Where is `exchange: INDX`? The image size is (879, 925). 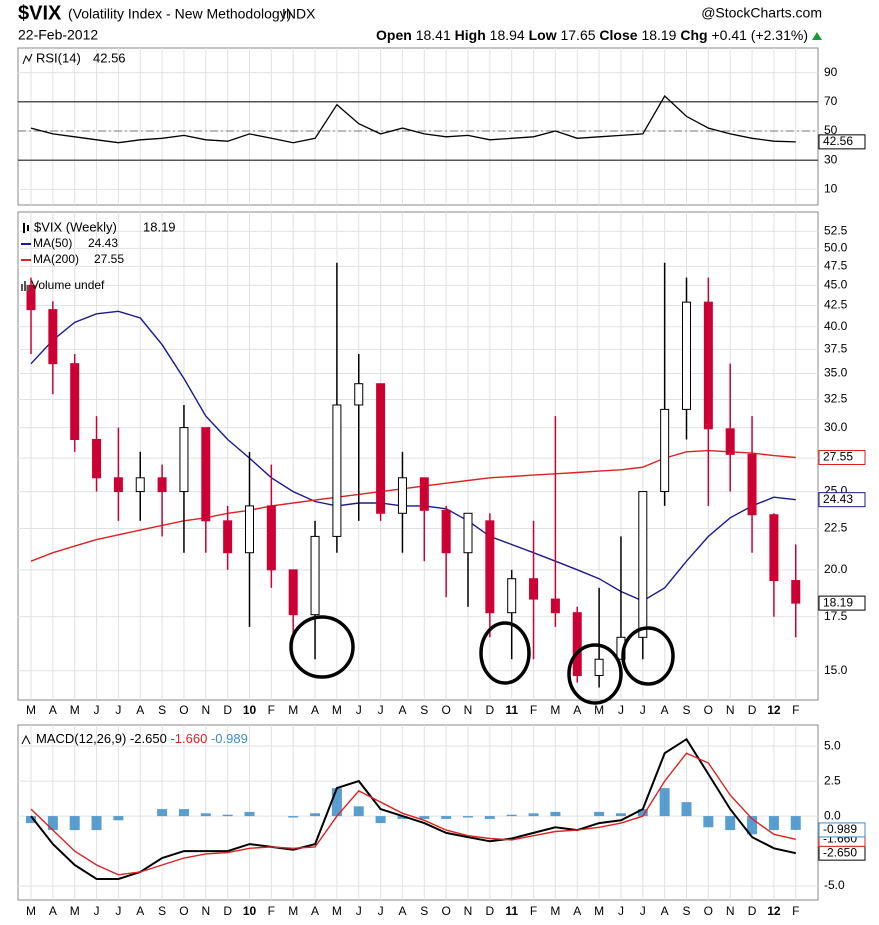
exchange: INDX is located at coordinates (299, 14).